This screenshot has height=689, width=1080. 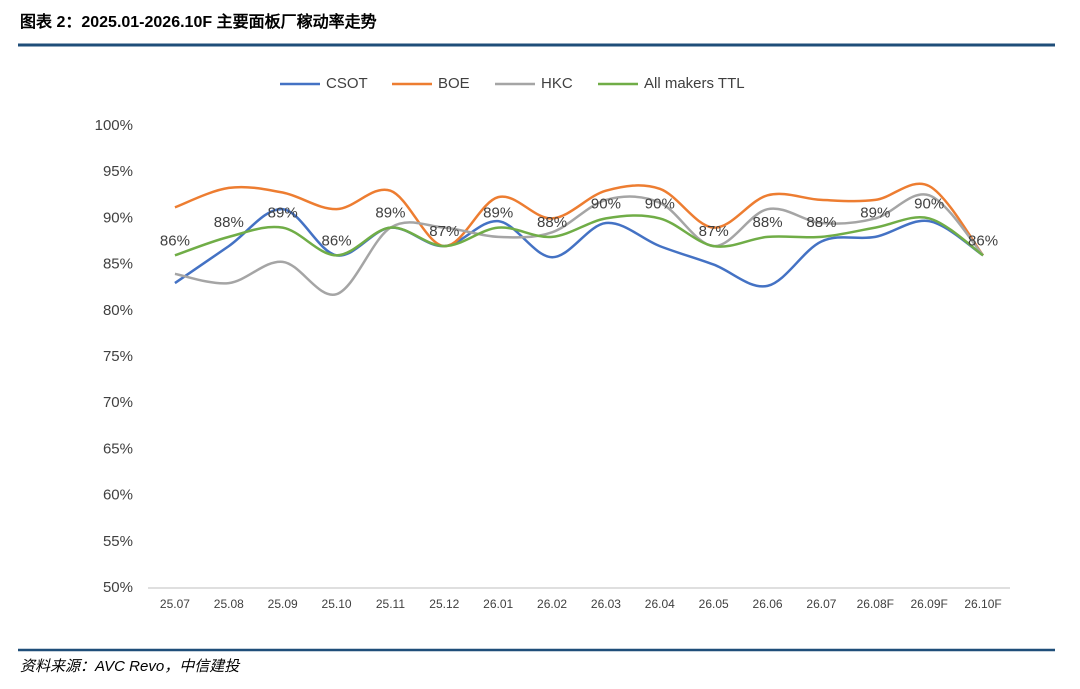 I want to click on x-tick-label: 25.08, so click(x=229, y=604).